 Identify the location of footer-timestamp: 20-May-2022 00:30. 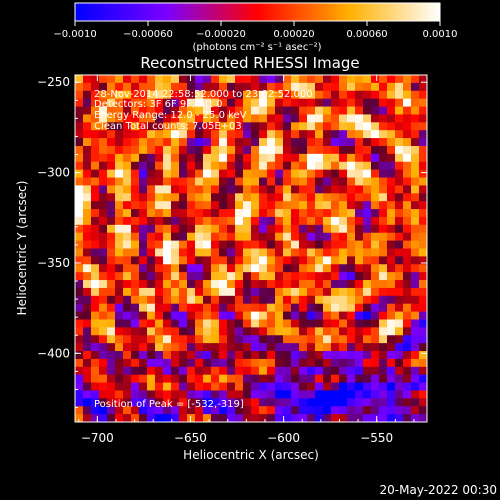
(438, 490).